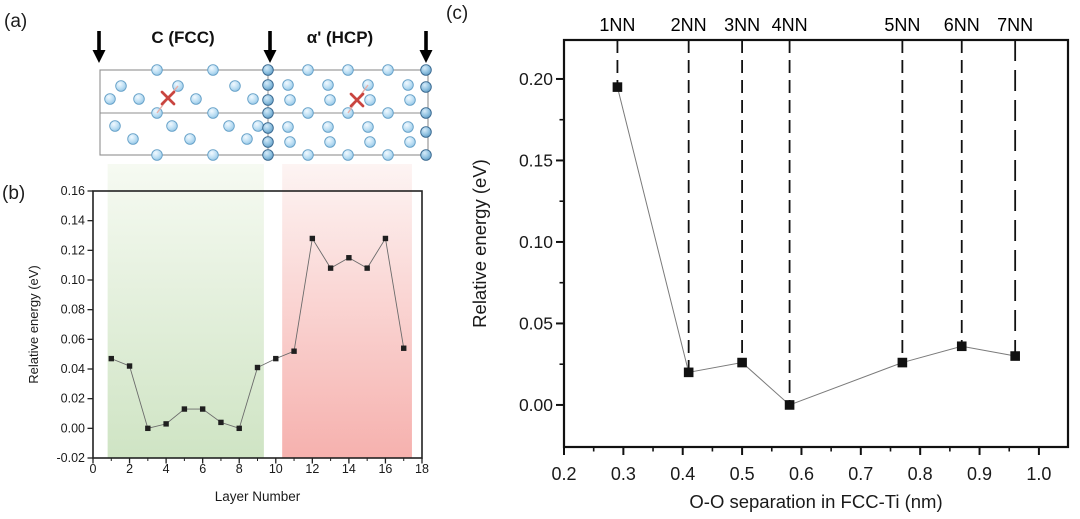 The height and width of the screenshot is (519, 1080). What do you see at coordinates (1038, 474) in the screenshot?
I see `x-tick-label: 1.0` at bounding box center [1038, 474].